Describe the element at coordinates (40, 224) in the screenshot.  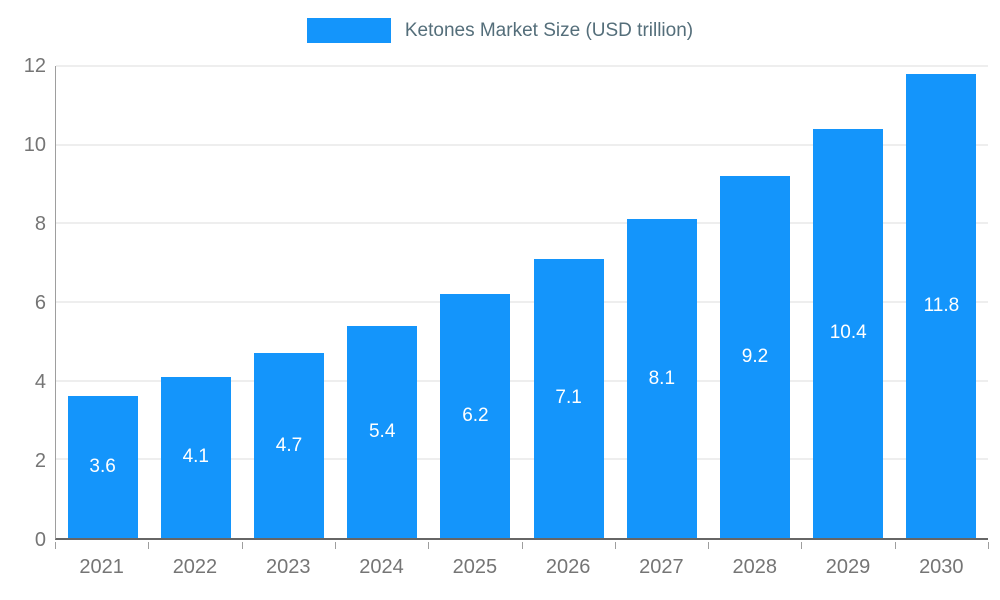
I see `y-tick-label: 8` at that location.